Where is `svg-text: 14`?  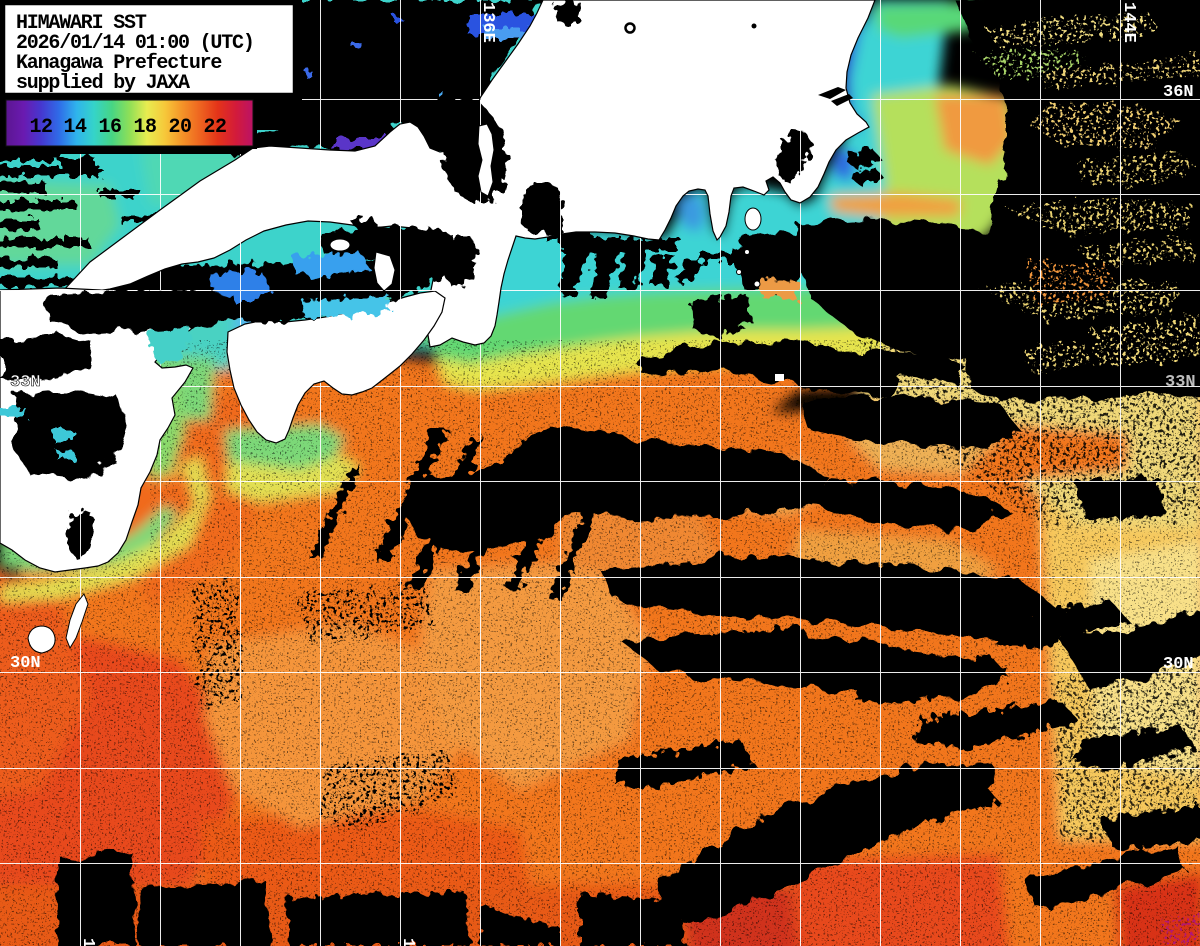 svg-text: 14 is located at coordinates (76, 127).